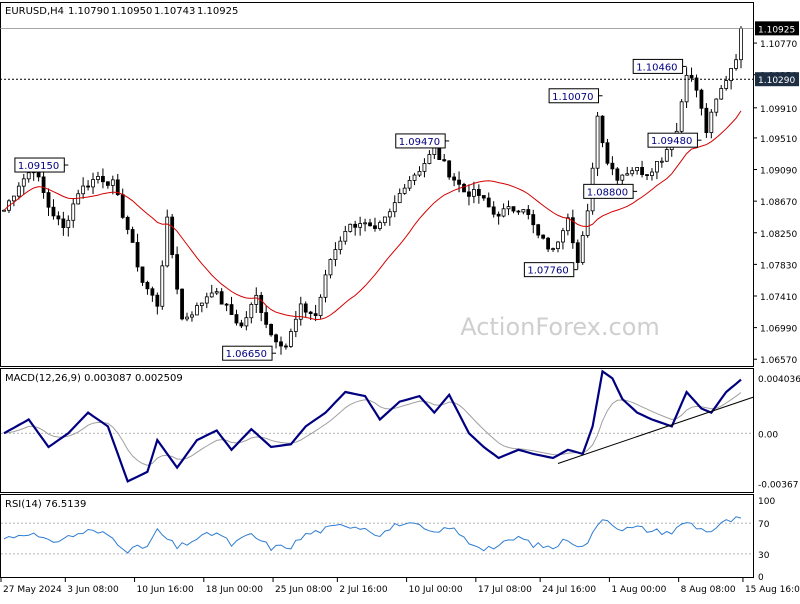 The height and width of the screenshot is (604, 800). What do you see at coordinates (572, 97) in the screenshot?
I see `annotation-label: 1.10070` at bounding box center [572, 97].